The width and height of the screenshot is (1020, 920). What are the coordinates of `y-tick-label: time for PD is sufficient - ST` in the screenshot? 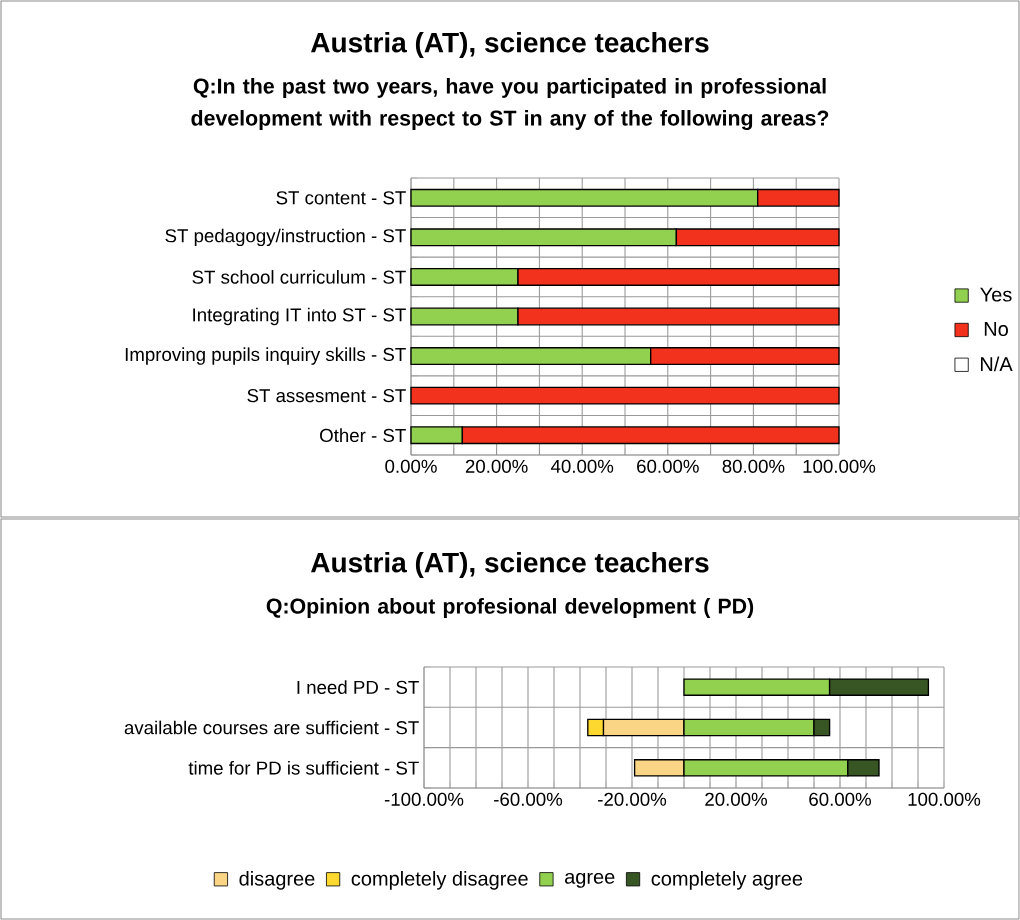 It's located at (303, 767).